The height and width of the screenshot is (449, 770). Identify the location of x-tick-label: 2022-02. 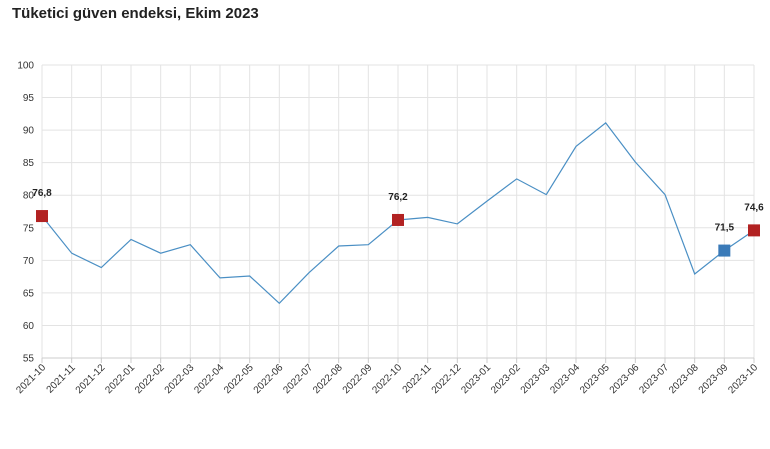
(150, 379).